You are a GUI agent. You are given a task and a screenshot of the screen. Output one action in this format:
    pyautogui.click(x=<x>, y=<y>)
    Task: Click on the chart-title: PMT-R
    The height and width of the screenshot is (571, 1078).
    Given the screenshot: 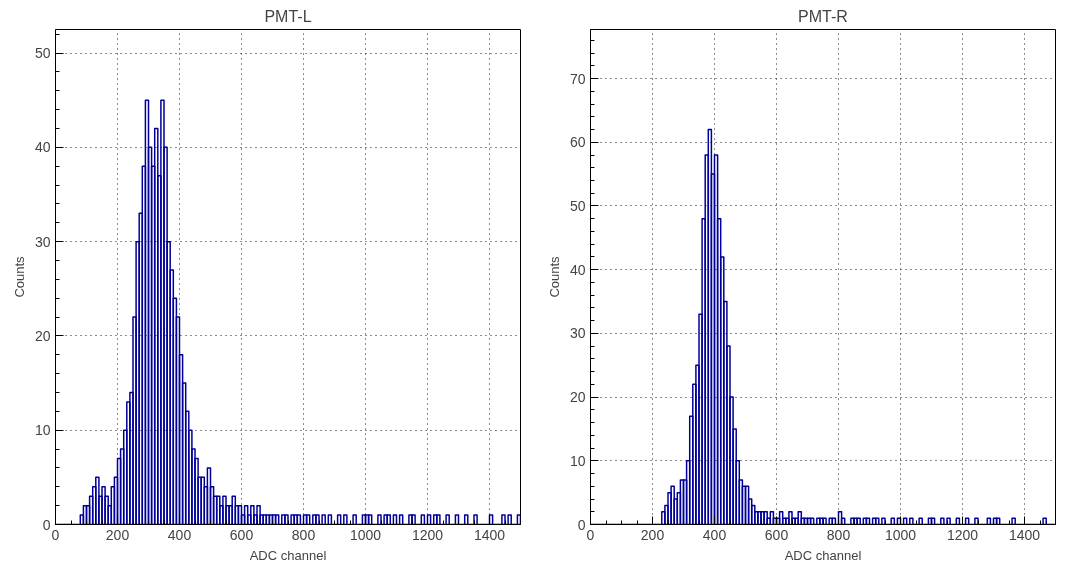 What is the action you would take?
    pyautogui.click(x=823, y=16)
    